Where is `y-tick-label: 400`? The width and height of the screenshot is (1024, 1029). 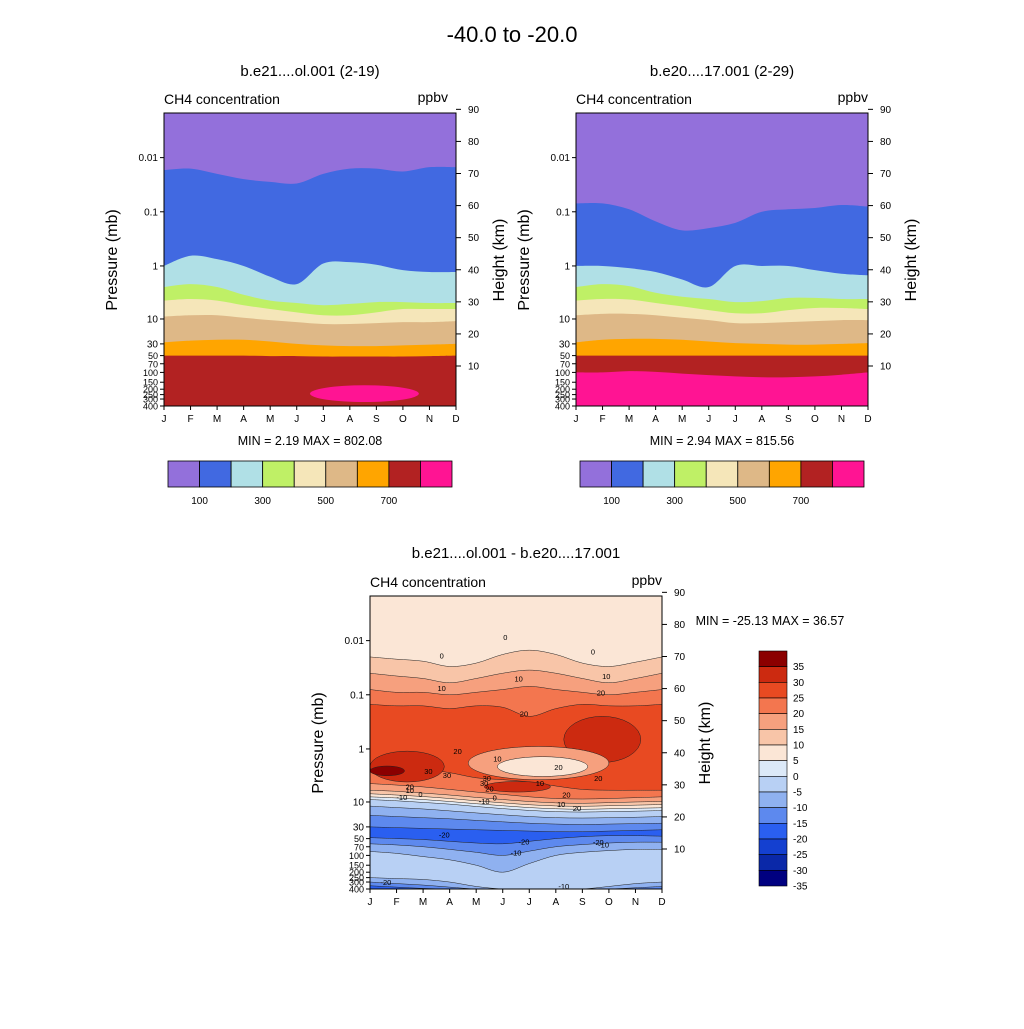 y-tick-label: 400 is located at coordinates (150, 407).